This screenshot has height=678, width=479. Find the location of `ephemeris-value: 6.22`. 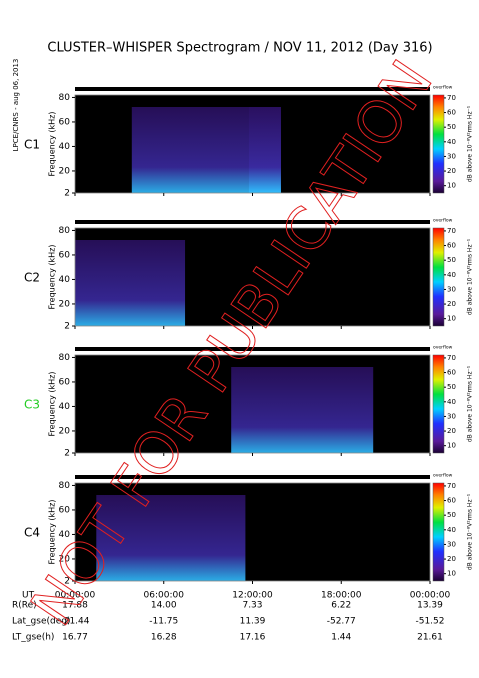

ephemeris-value: 6.22 is located at coordinates (341, 606).